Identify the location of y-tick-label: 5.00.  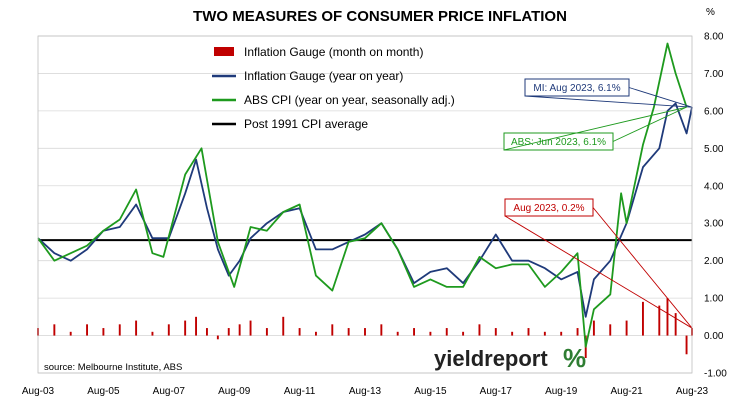
(714, 149).